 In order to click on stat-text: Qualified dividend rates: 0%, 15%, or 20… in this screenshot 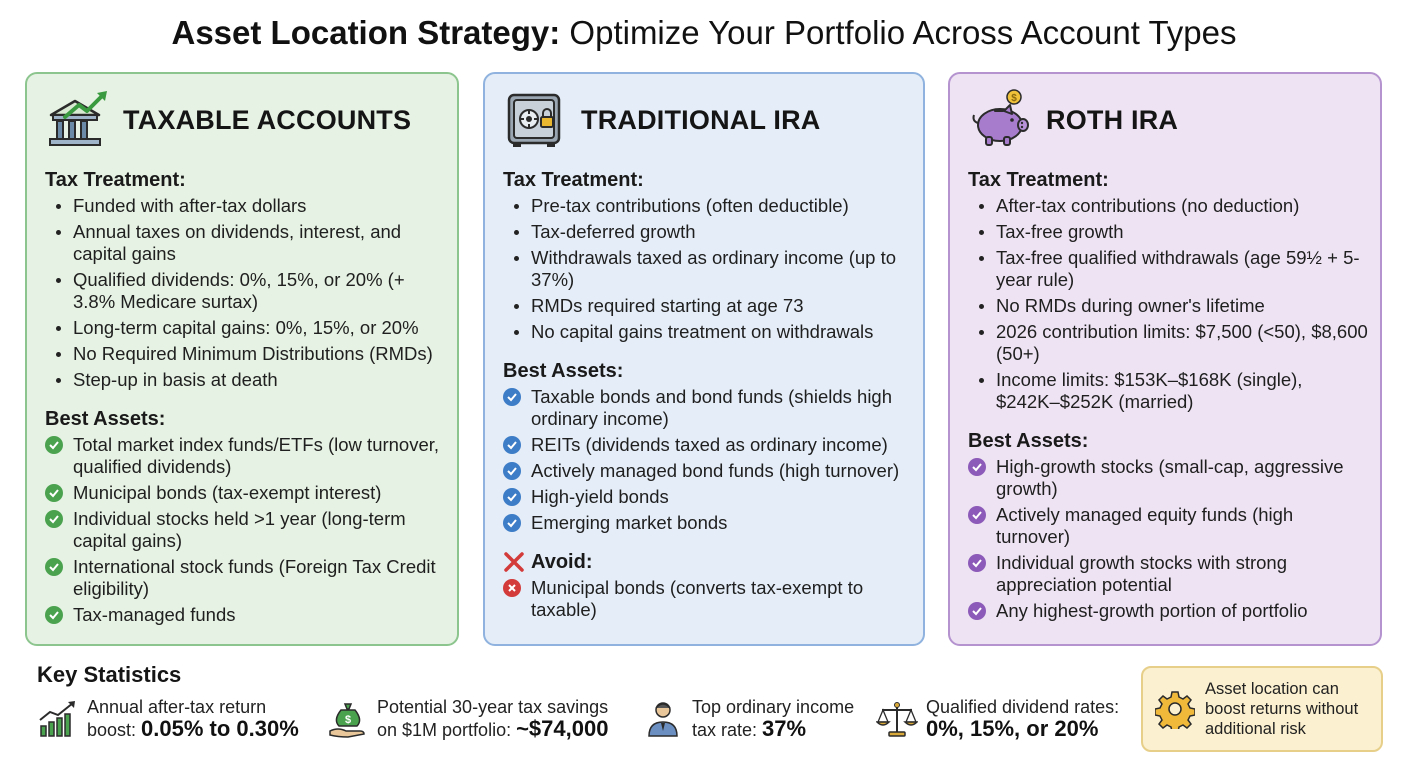, I will do `click(1023, 719)`.